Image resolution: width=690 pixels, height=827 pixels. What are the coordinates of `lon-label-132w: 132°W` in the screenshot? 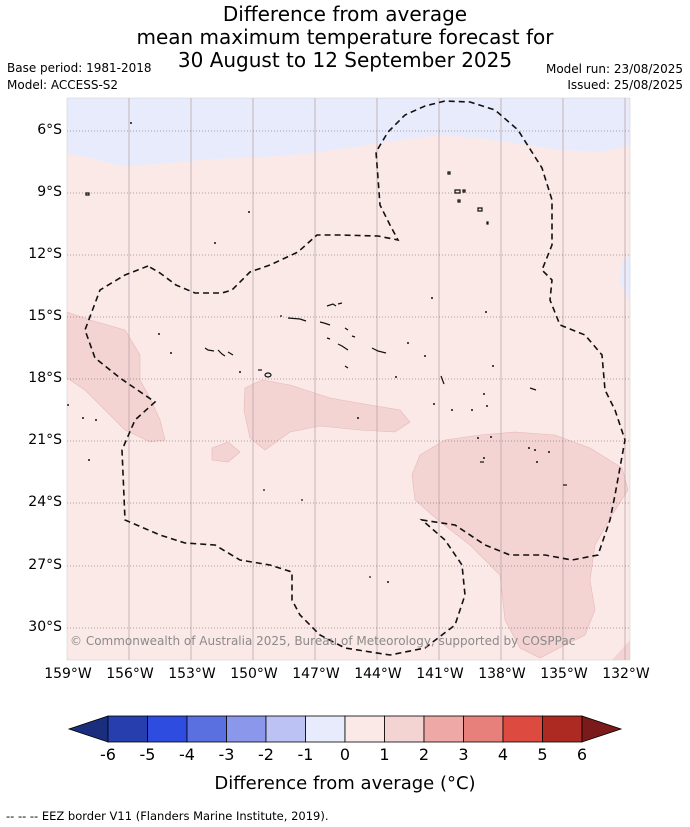 It's located at (626, 674).